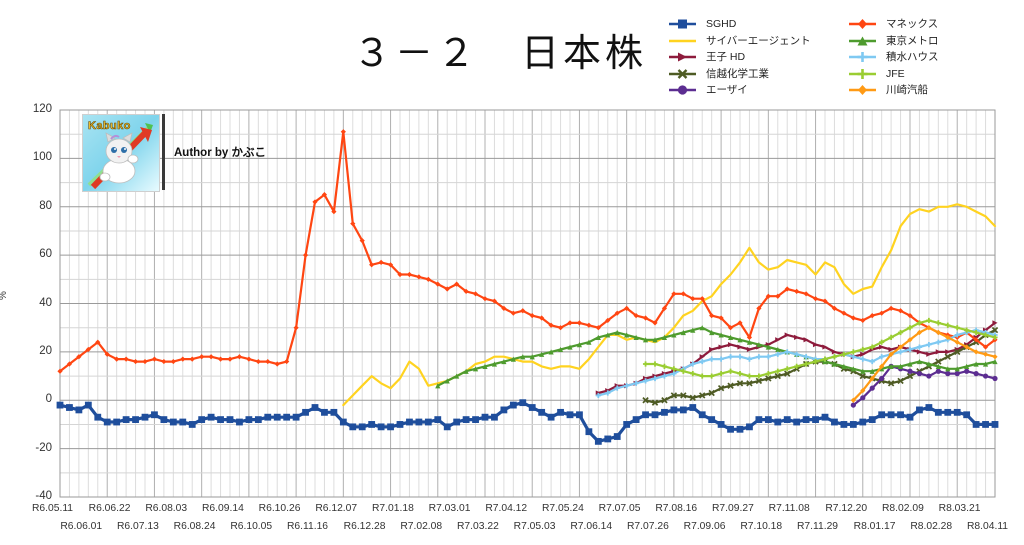 This screenshot has height=545, width=1024. I want to click on legend-item-エーザイ: エーザイ, so click(756, 90).